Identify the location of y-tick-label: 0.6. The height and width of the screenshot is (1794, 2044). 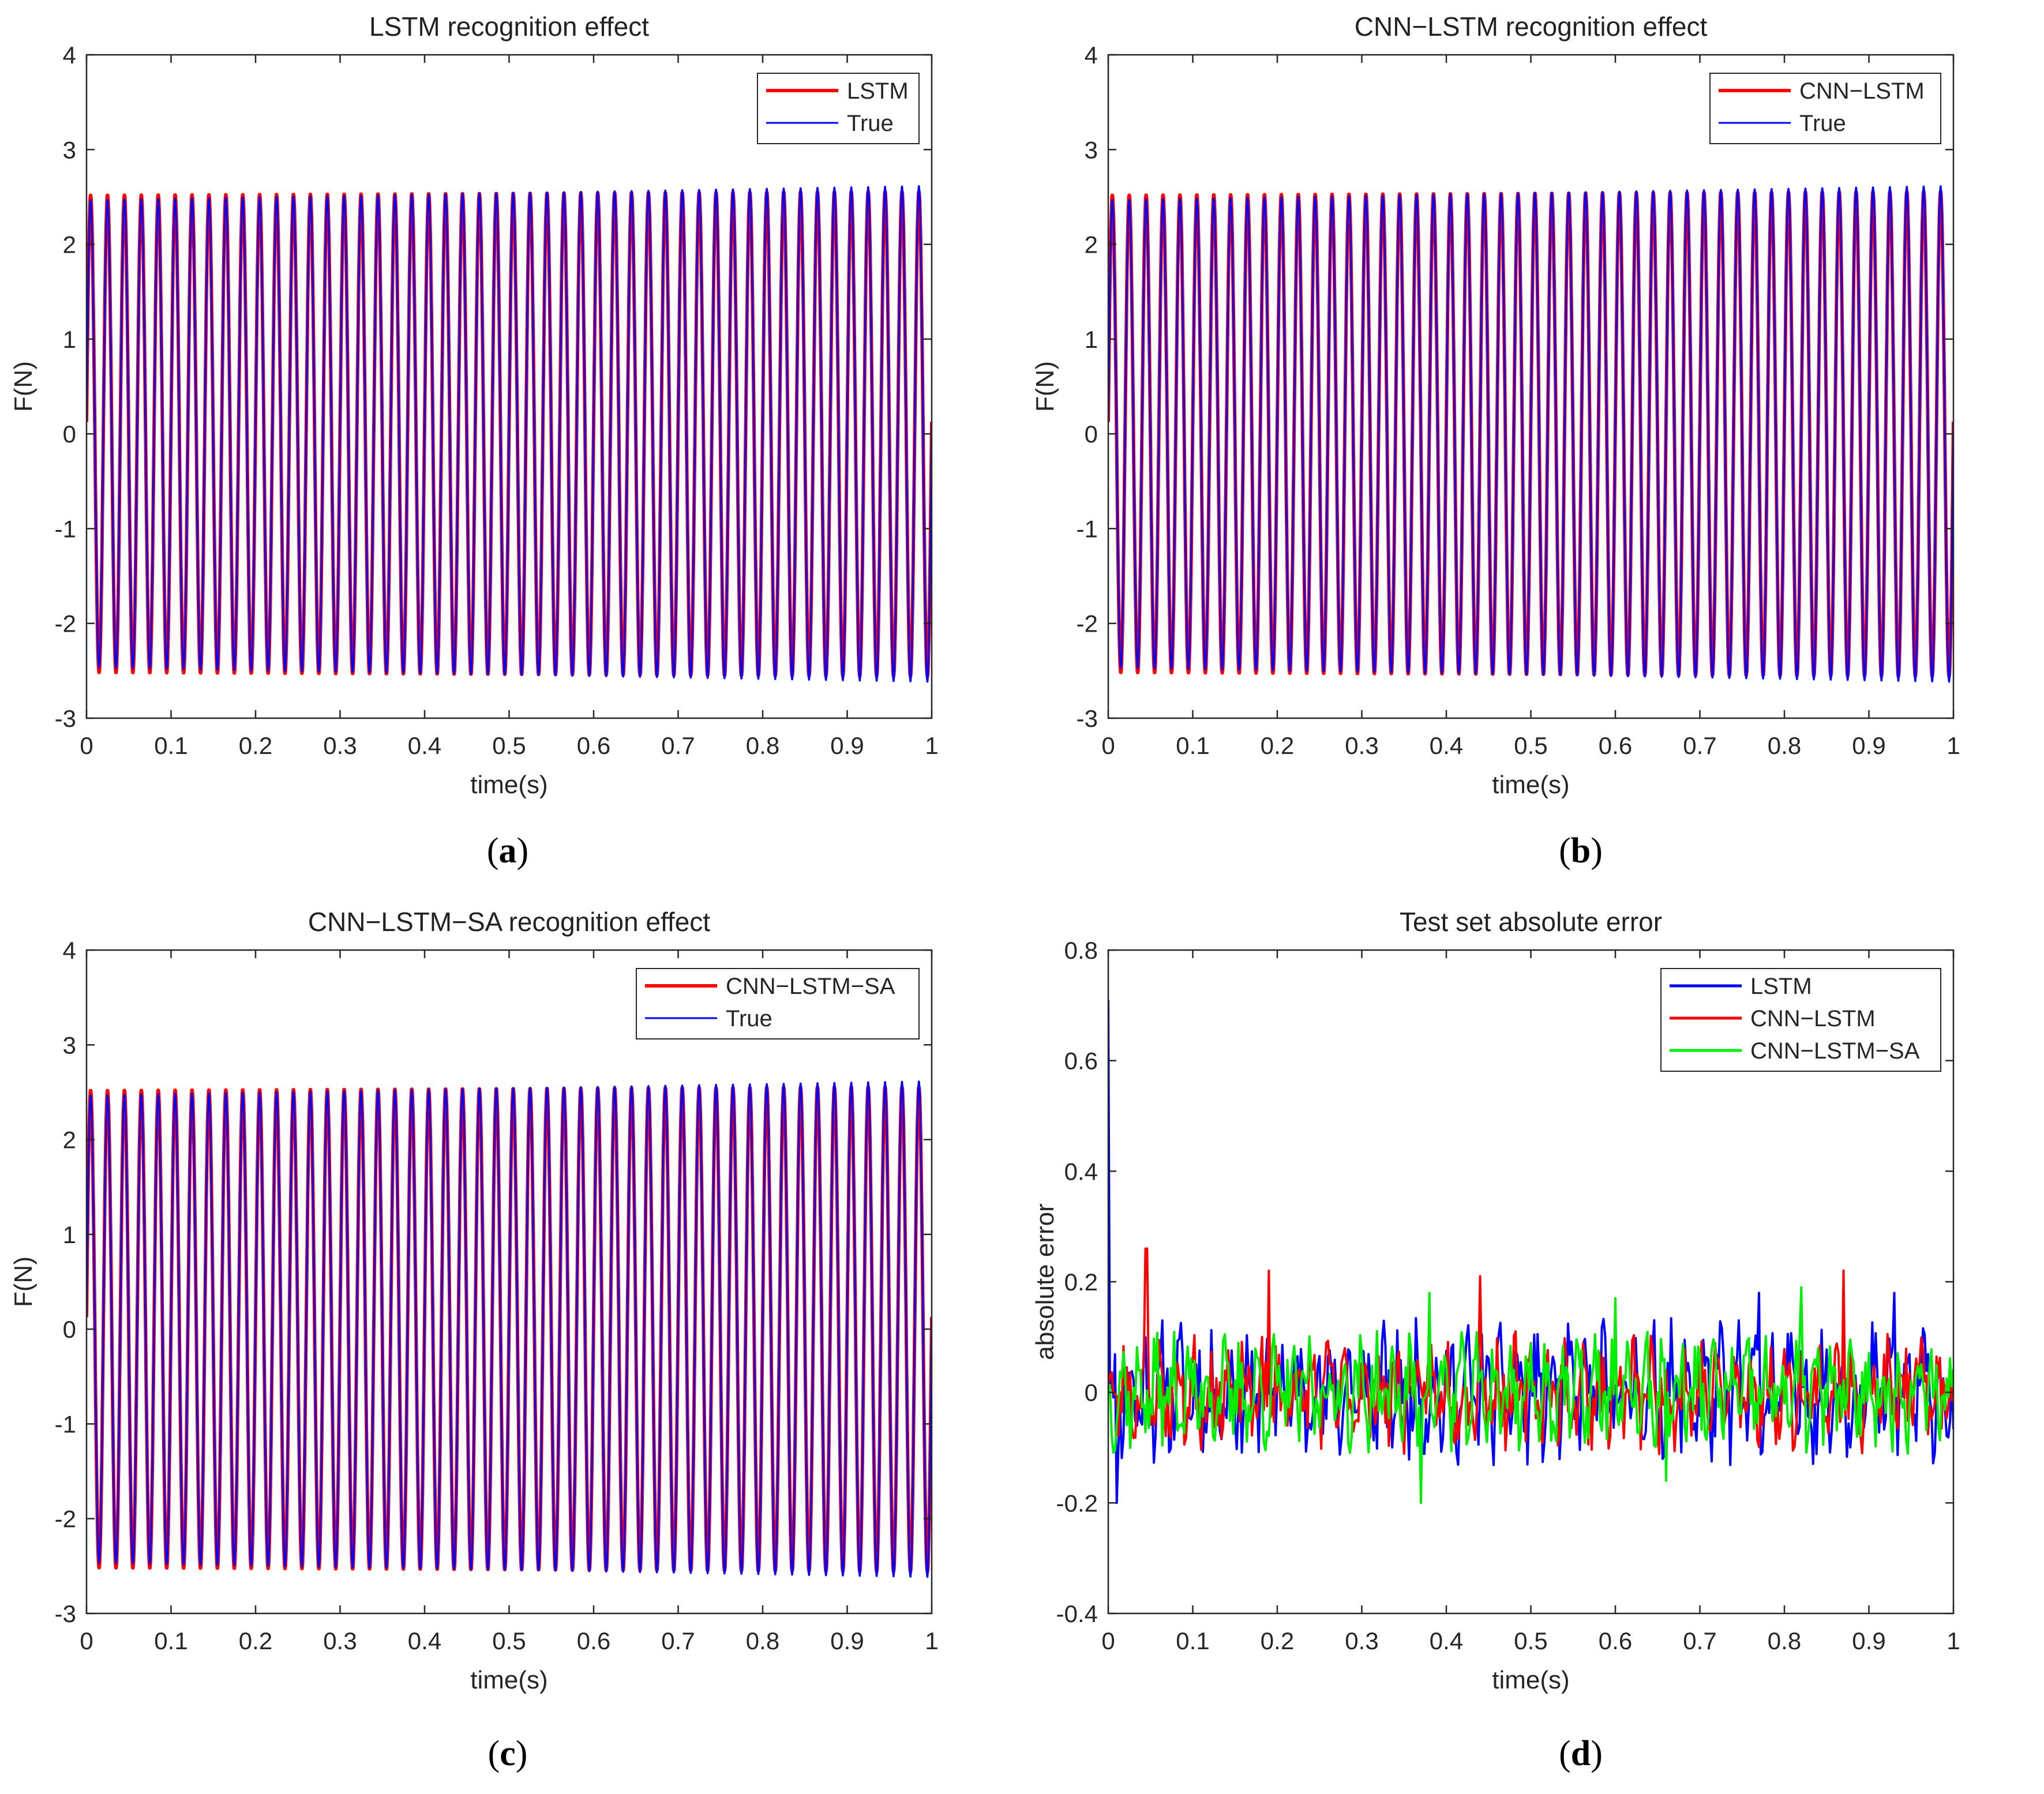
(1081, 1062).